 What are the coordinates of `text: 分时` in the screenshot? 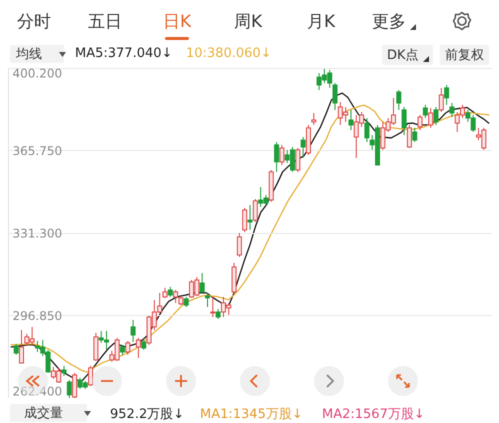 It's located at (34, 22).